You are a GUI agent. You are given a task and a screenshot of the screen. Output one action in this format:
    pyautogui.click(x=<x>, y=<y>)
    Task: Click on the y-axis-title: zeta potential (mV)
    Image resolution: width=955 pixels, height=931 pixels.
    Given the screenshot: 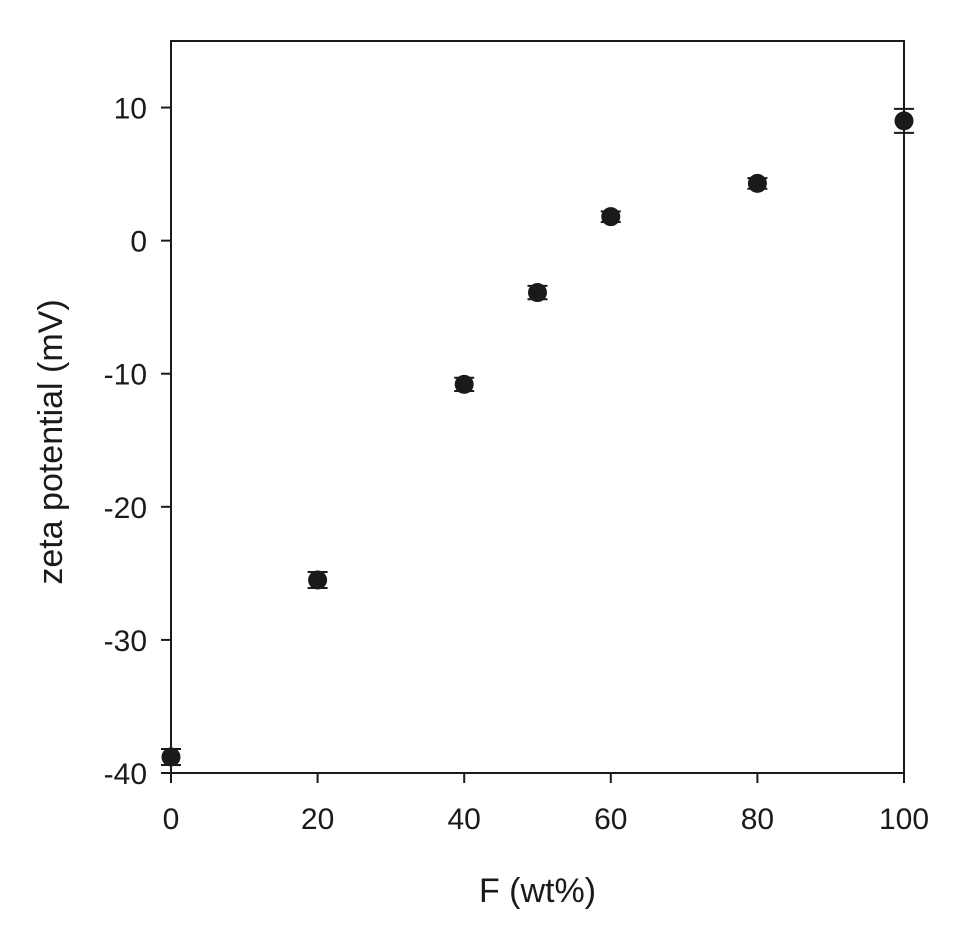 What is the action you would take?
    pyautogui.click(x=51, y=441)
    